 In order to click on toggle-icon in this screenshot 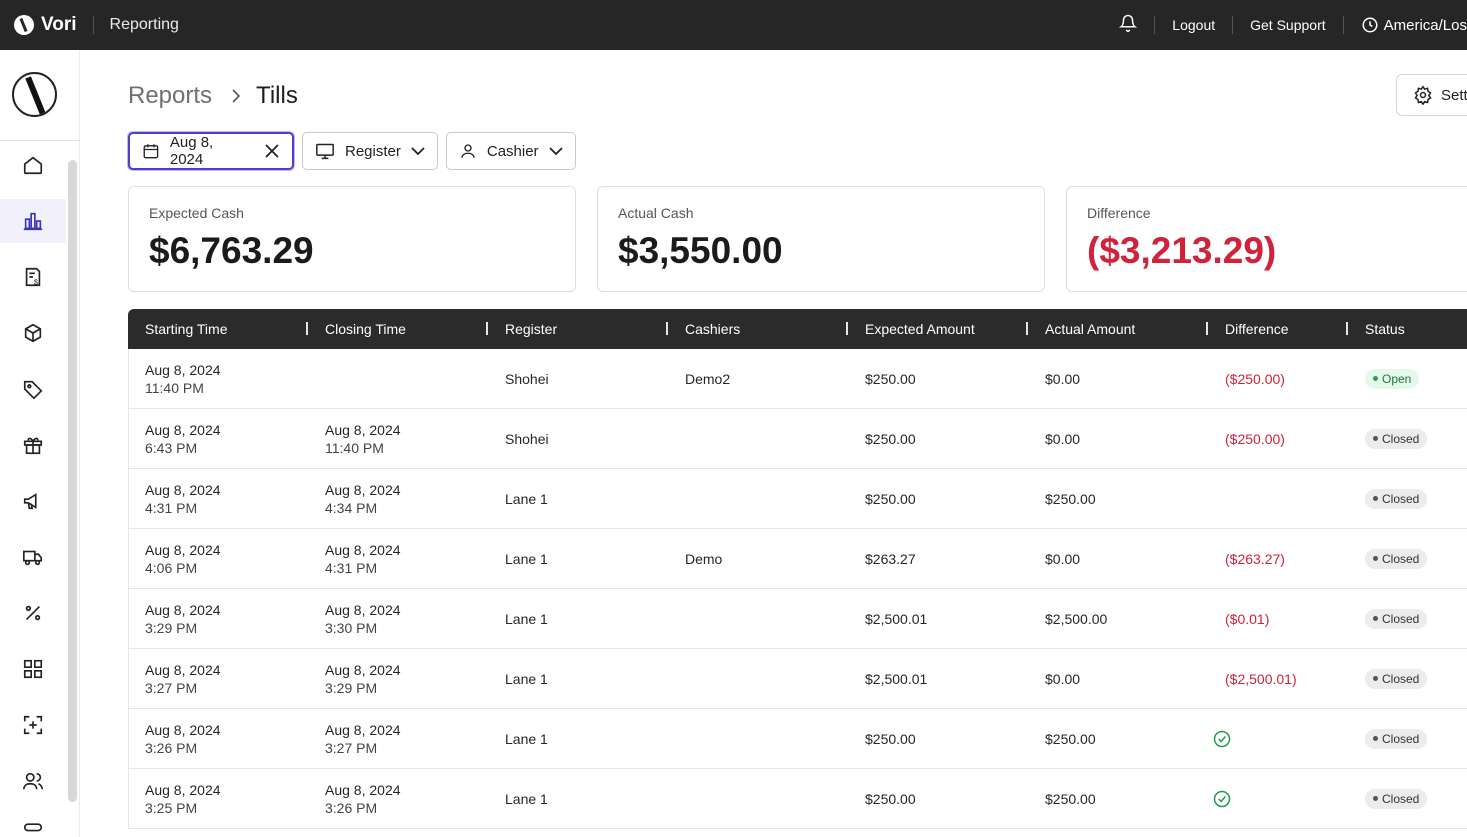, I will do `click(33, 826)`.